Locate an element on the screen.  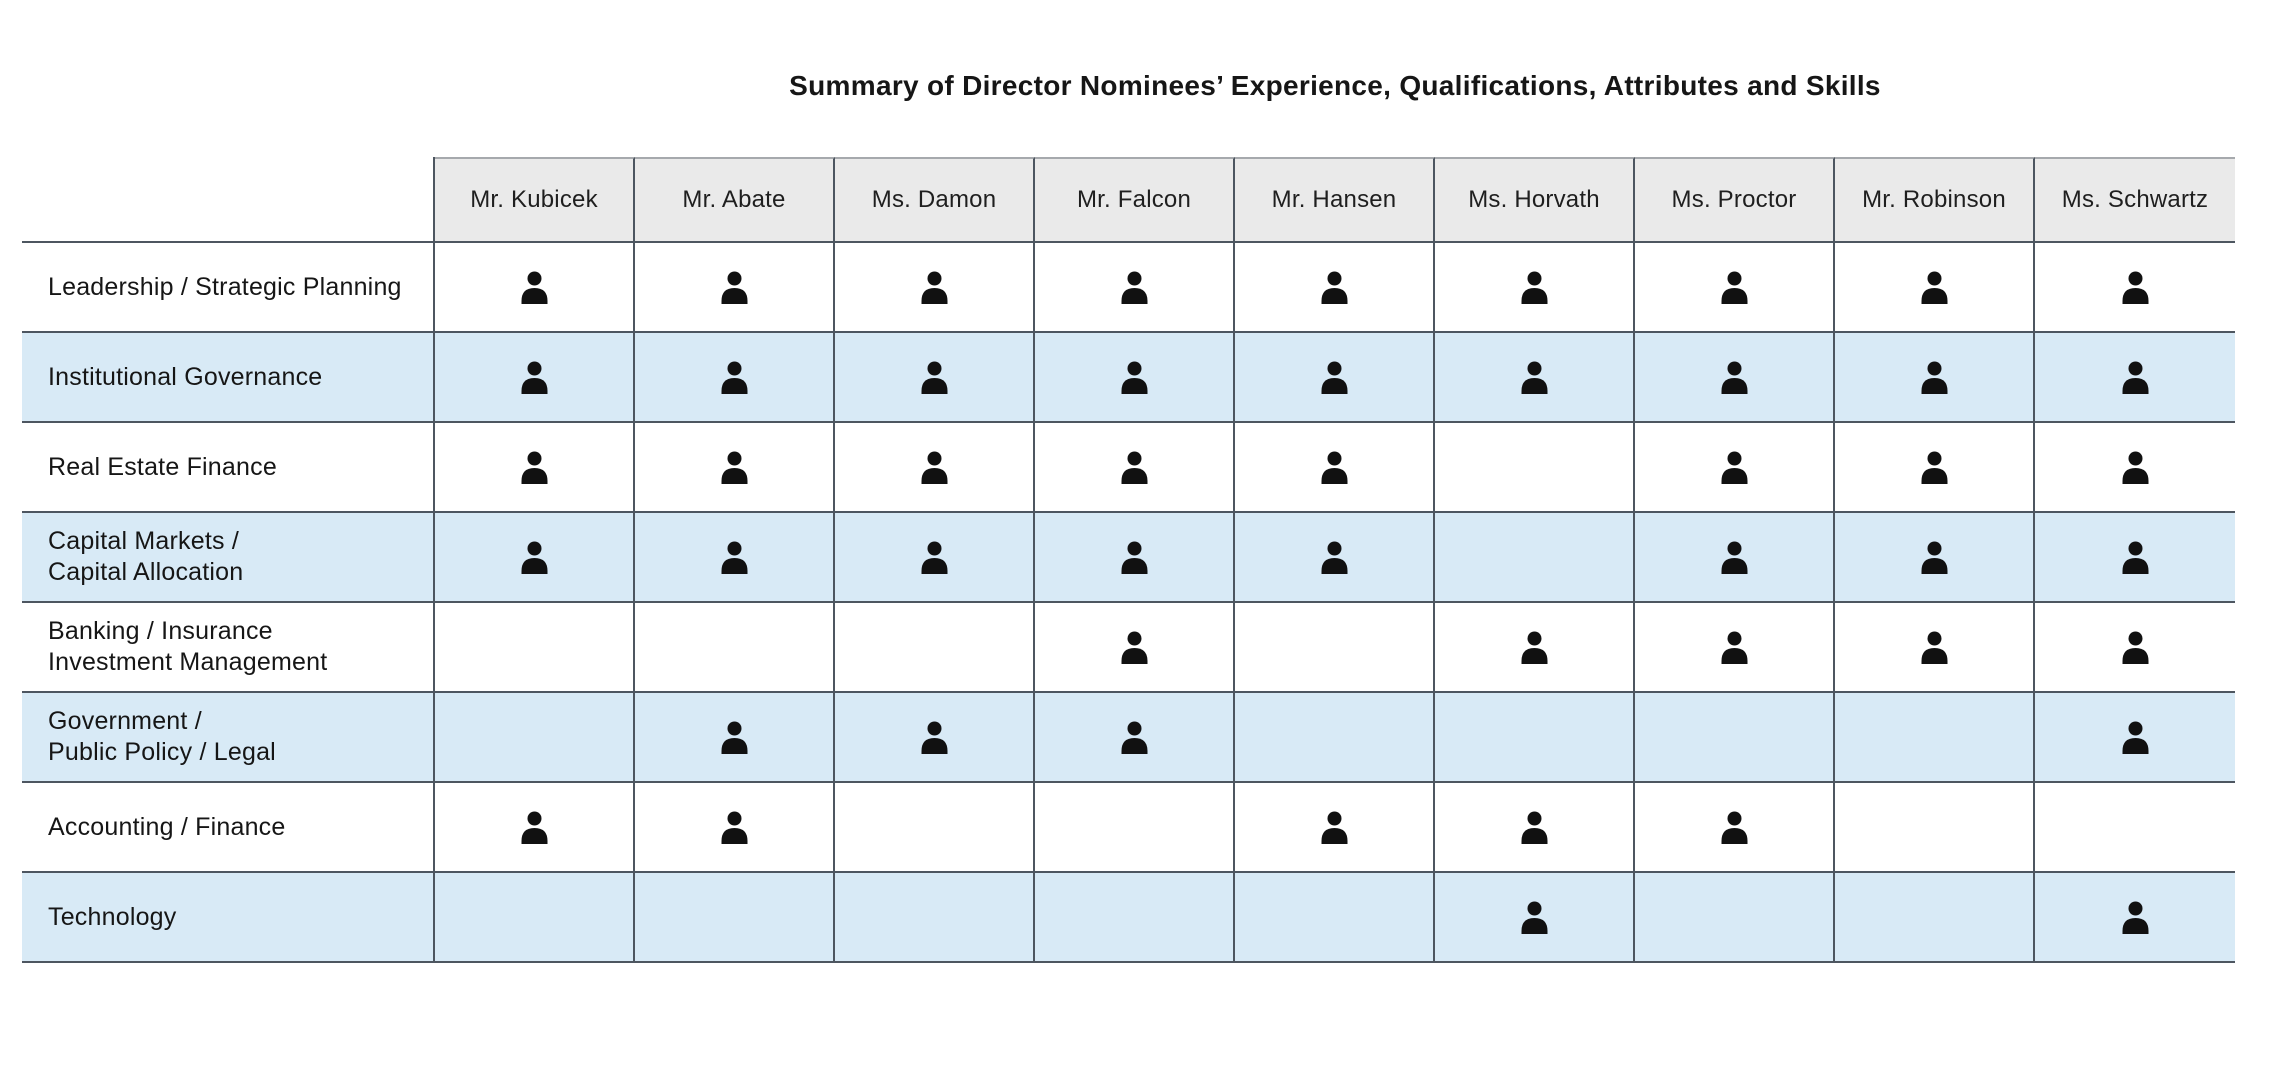
skill-row-label: Banking / Insurance Investment Management is located at coordinates (228, 648).